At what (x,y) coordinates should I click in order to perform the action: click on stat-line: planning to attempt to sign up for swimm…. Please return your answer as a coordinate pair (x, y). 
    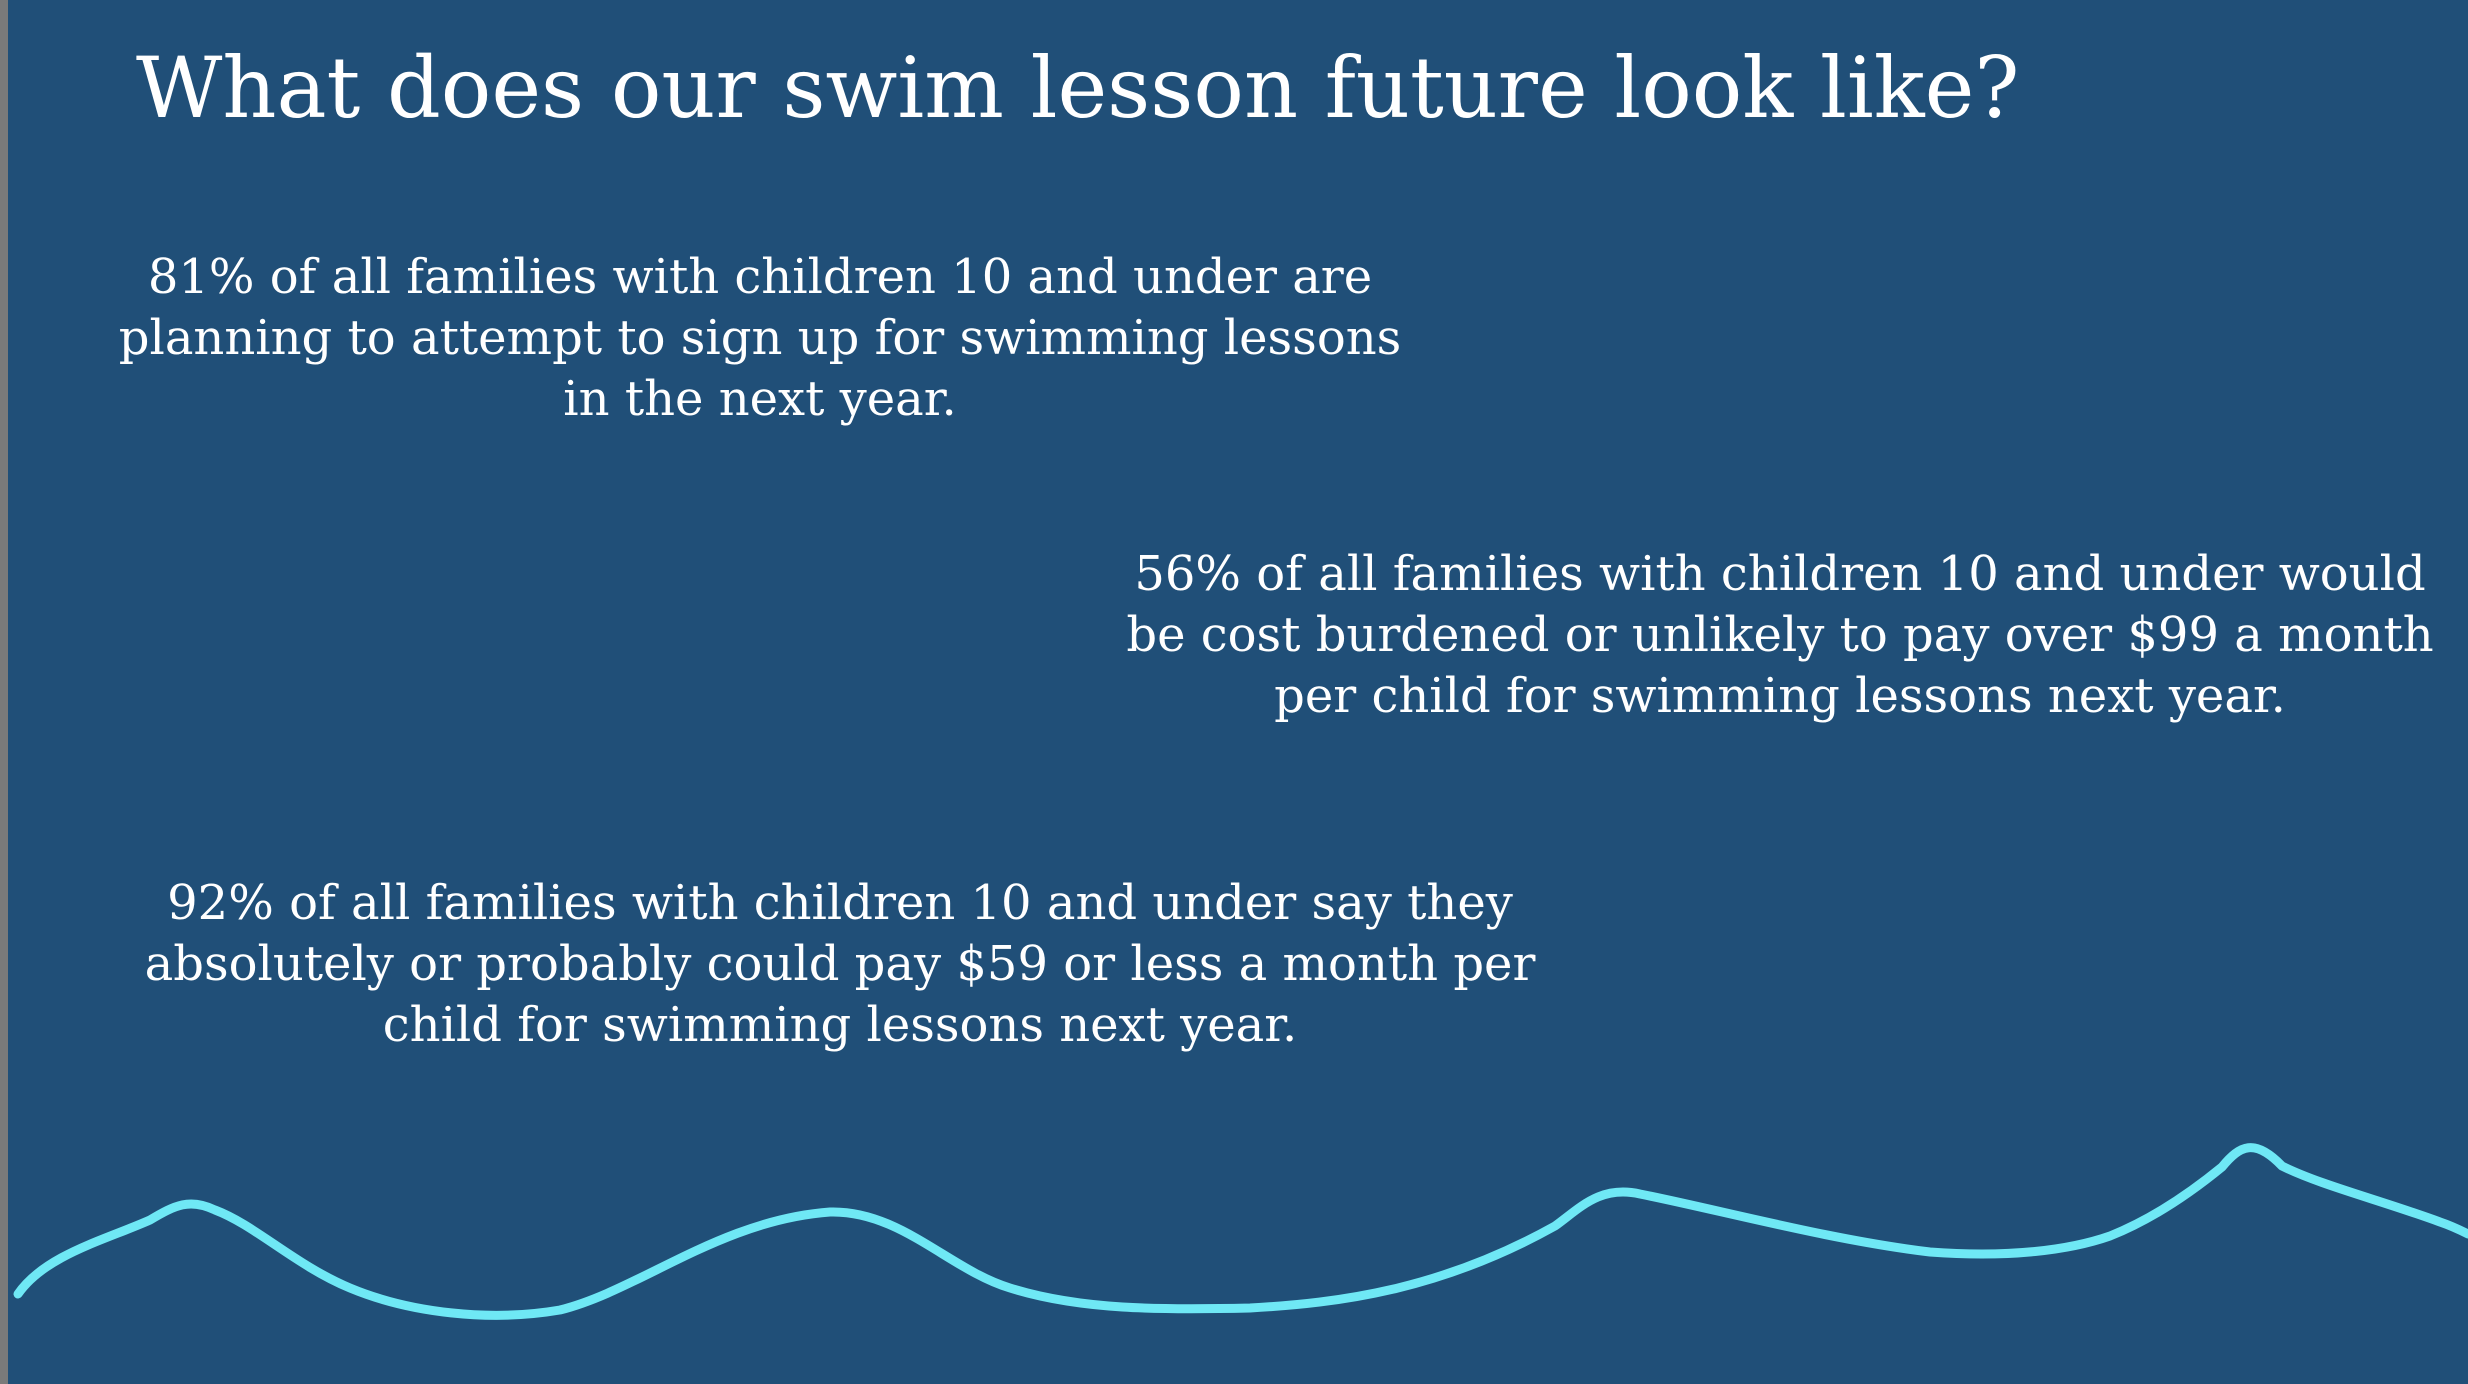
    Looking at the image, I should click on (760, 338).